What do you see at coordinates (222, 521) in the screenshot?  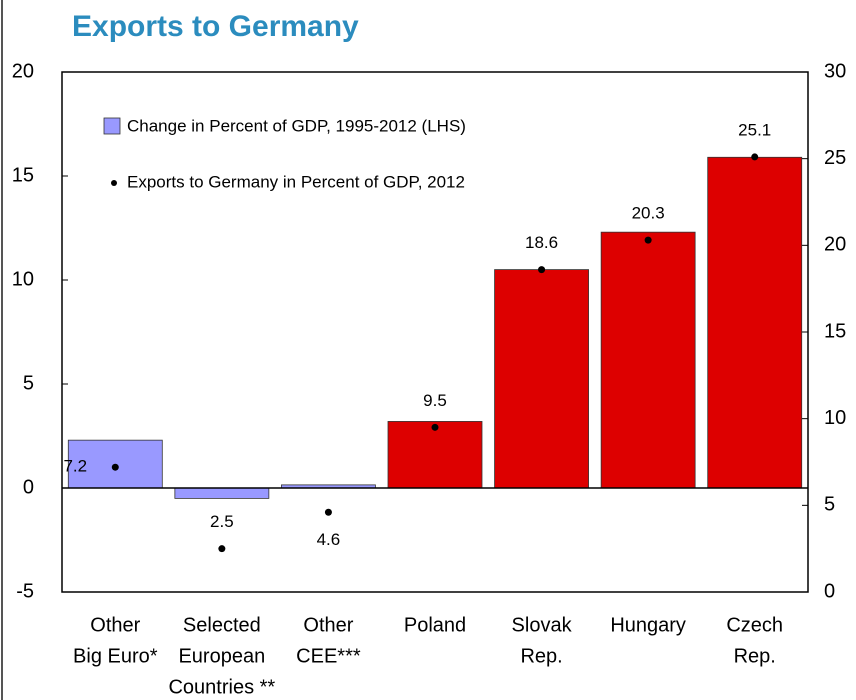 I see `data-label: 2.5` at bounding box center [222, 521].